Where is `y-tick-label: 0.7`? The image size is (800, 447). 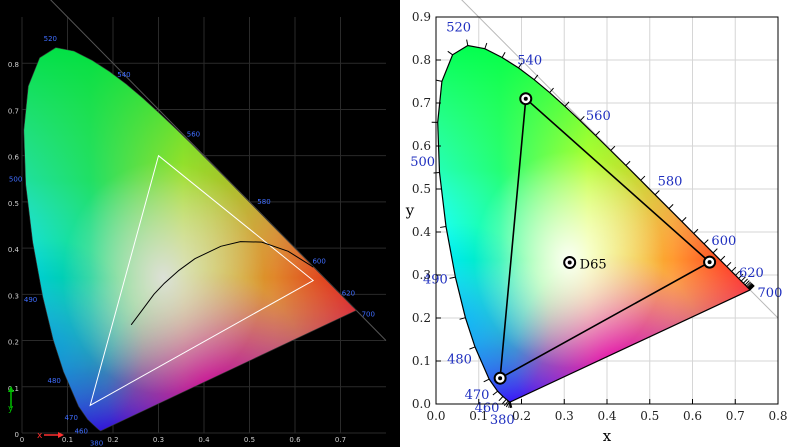 y-tick-label: 0.7 is located at coordinates (13, 111).